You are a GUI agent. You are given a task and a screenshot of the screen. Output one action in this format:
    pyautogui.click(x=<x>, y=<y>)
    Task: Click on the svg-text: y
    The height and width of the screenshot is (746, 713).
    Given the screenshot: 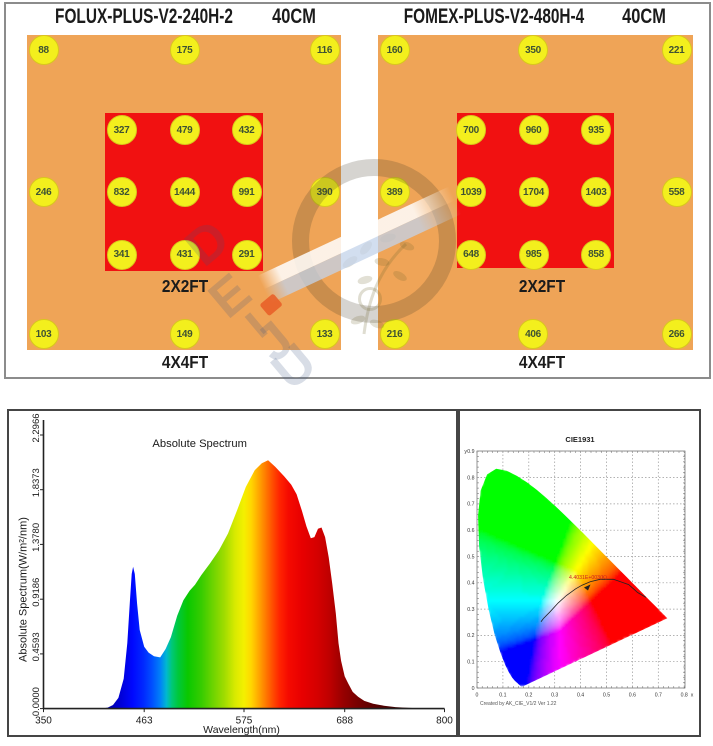 What is the action you would take?
    pyautogui.click(x=465, y=452)
    